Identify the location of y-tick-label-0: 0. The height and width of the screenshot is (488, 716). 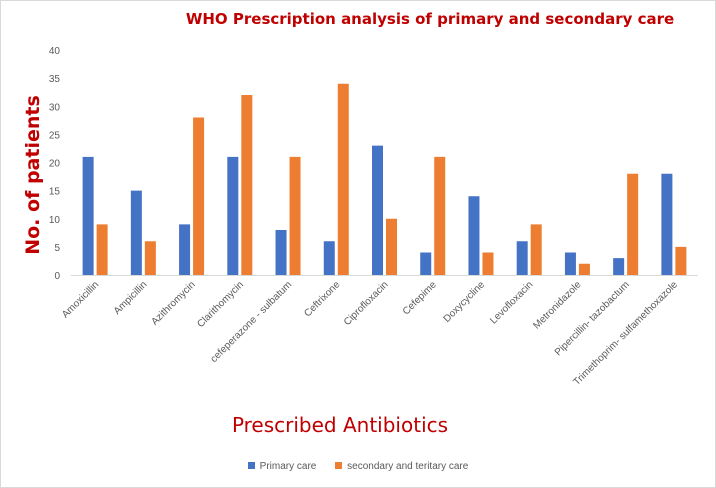
(57, 276).